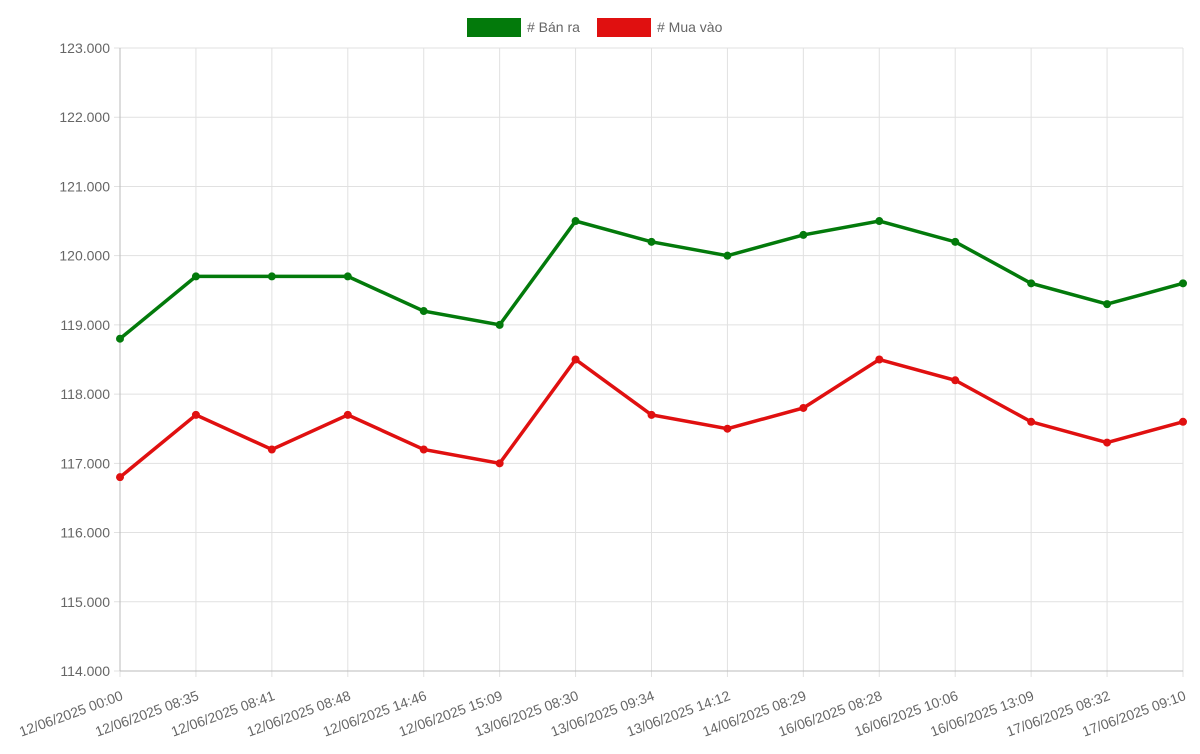  I want to click on y-tick-label: 118.000, so click(85, 394).